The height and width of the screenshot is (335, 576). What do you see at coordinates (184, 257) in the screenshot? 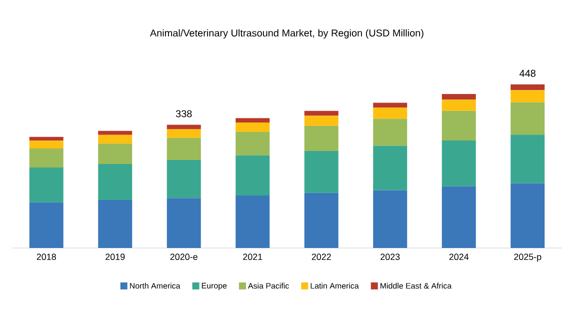
I see `x-tick-label: 2020-e` at bounding box center [184, 257].